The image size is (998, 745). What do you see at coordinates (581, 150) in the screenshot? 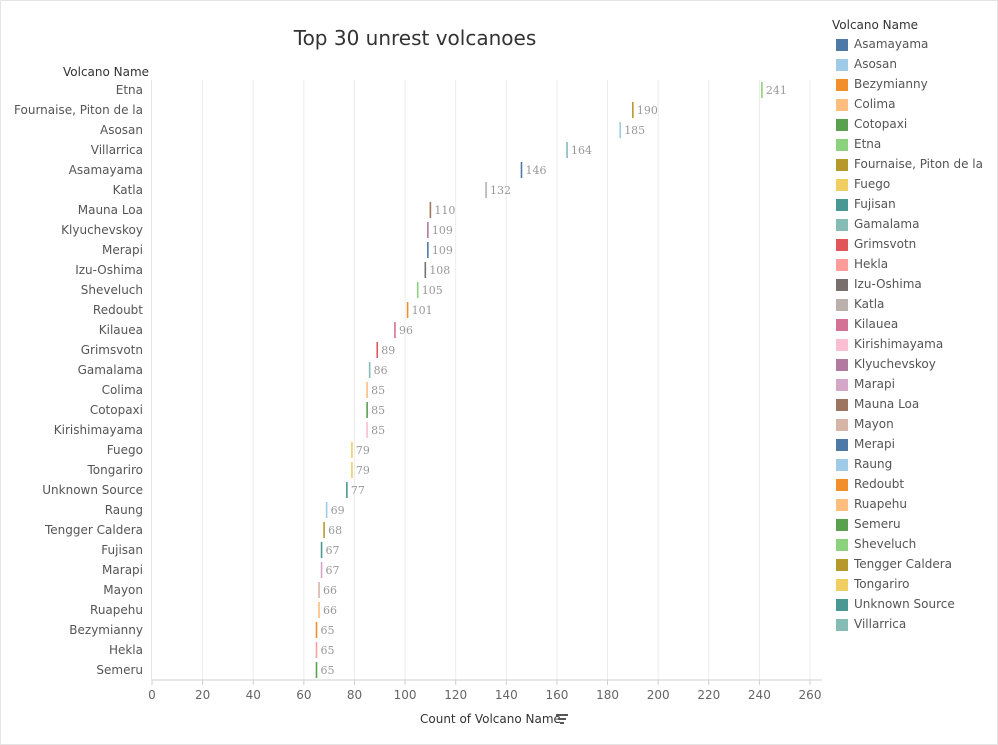
I see `data-label: 164` at bounding box center [581, 150].